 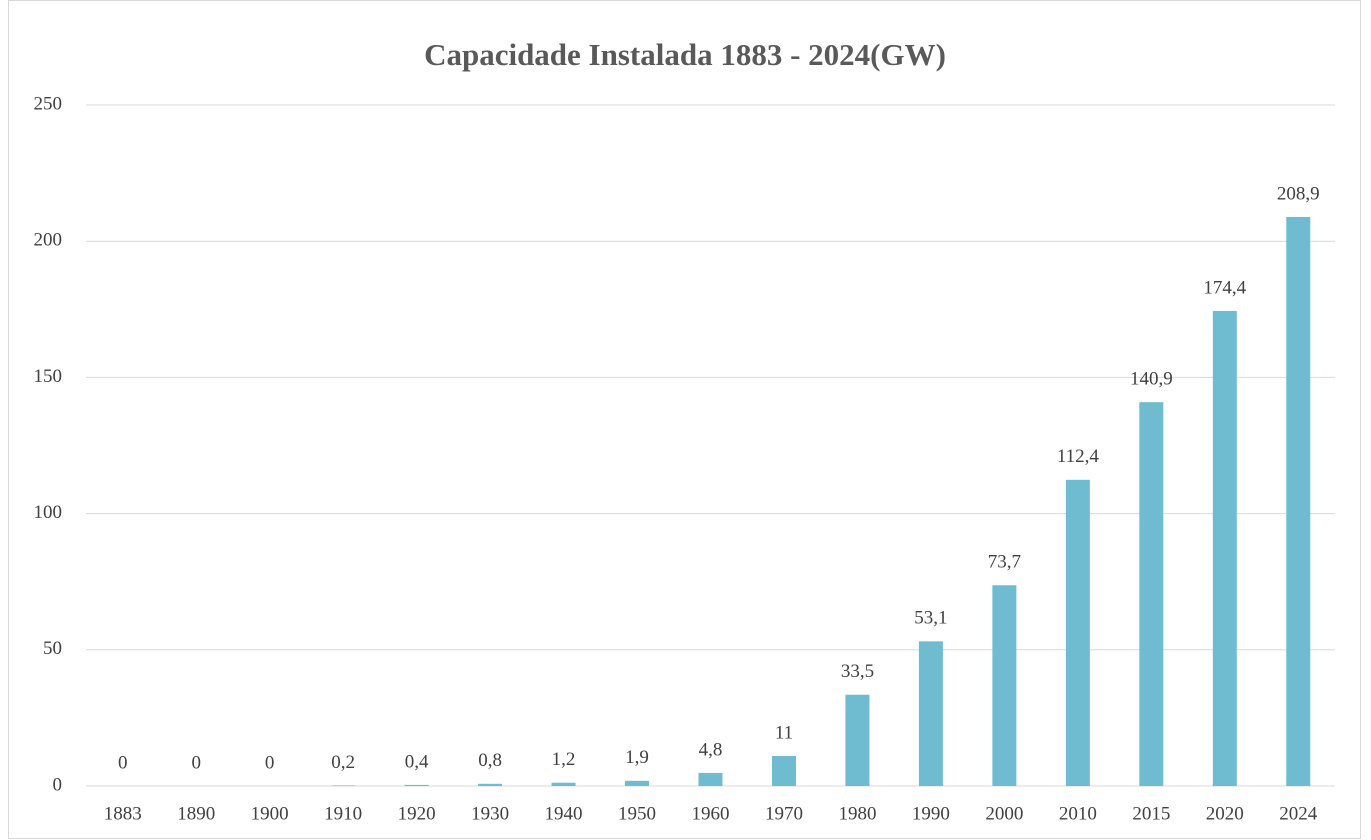 I want to click on x-tick-label: 1910, so click(x=343, y=813).